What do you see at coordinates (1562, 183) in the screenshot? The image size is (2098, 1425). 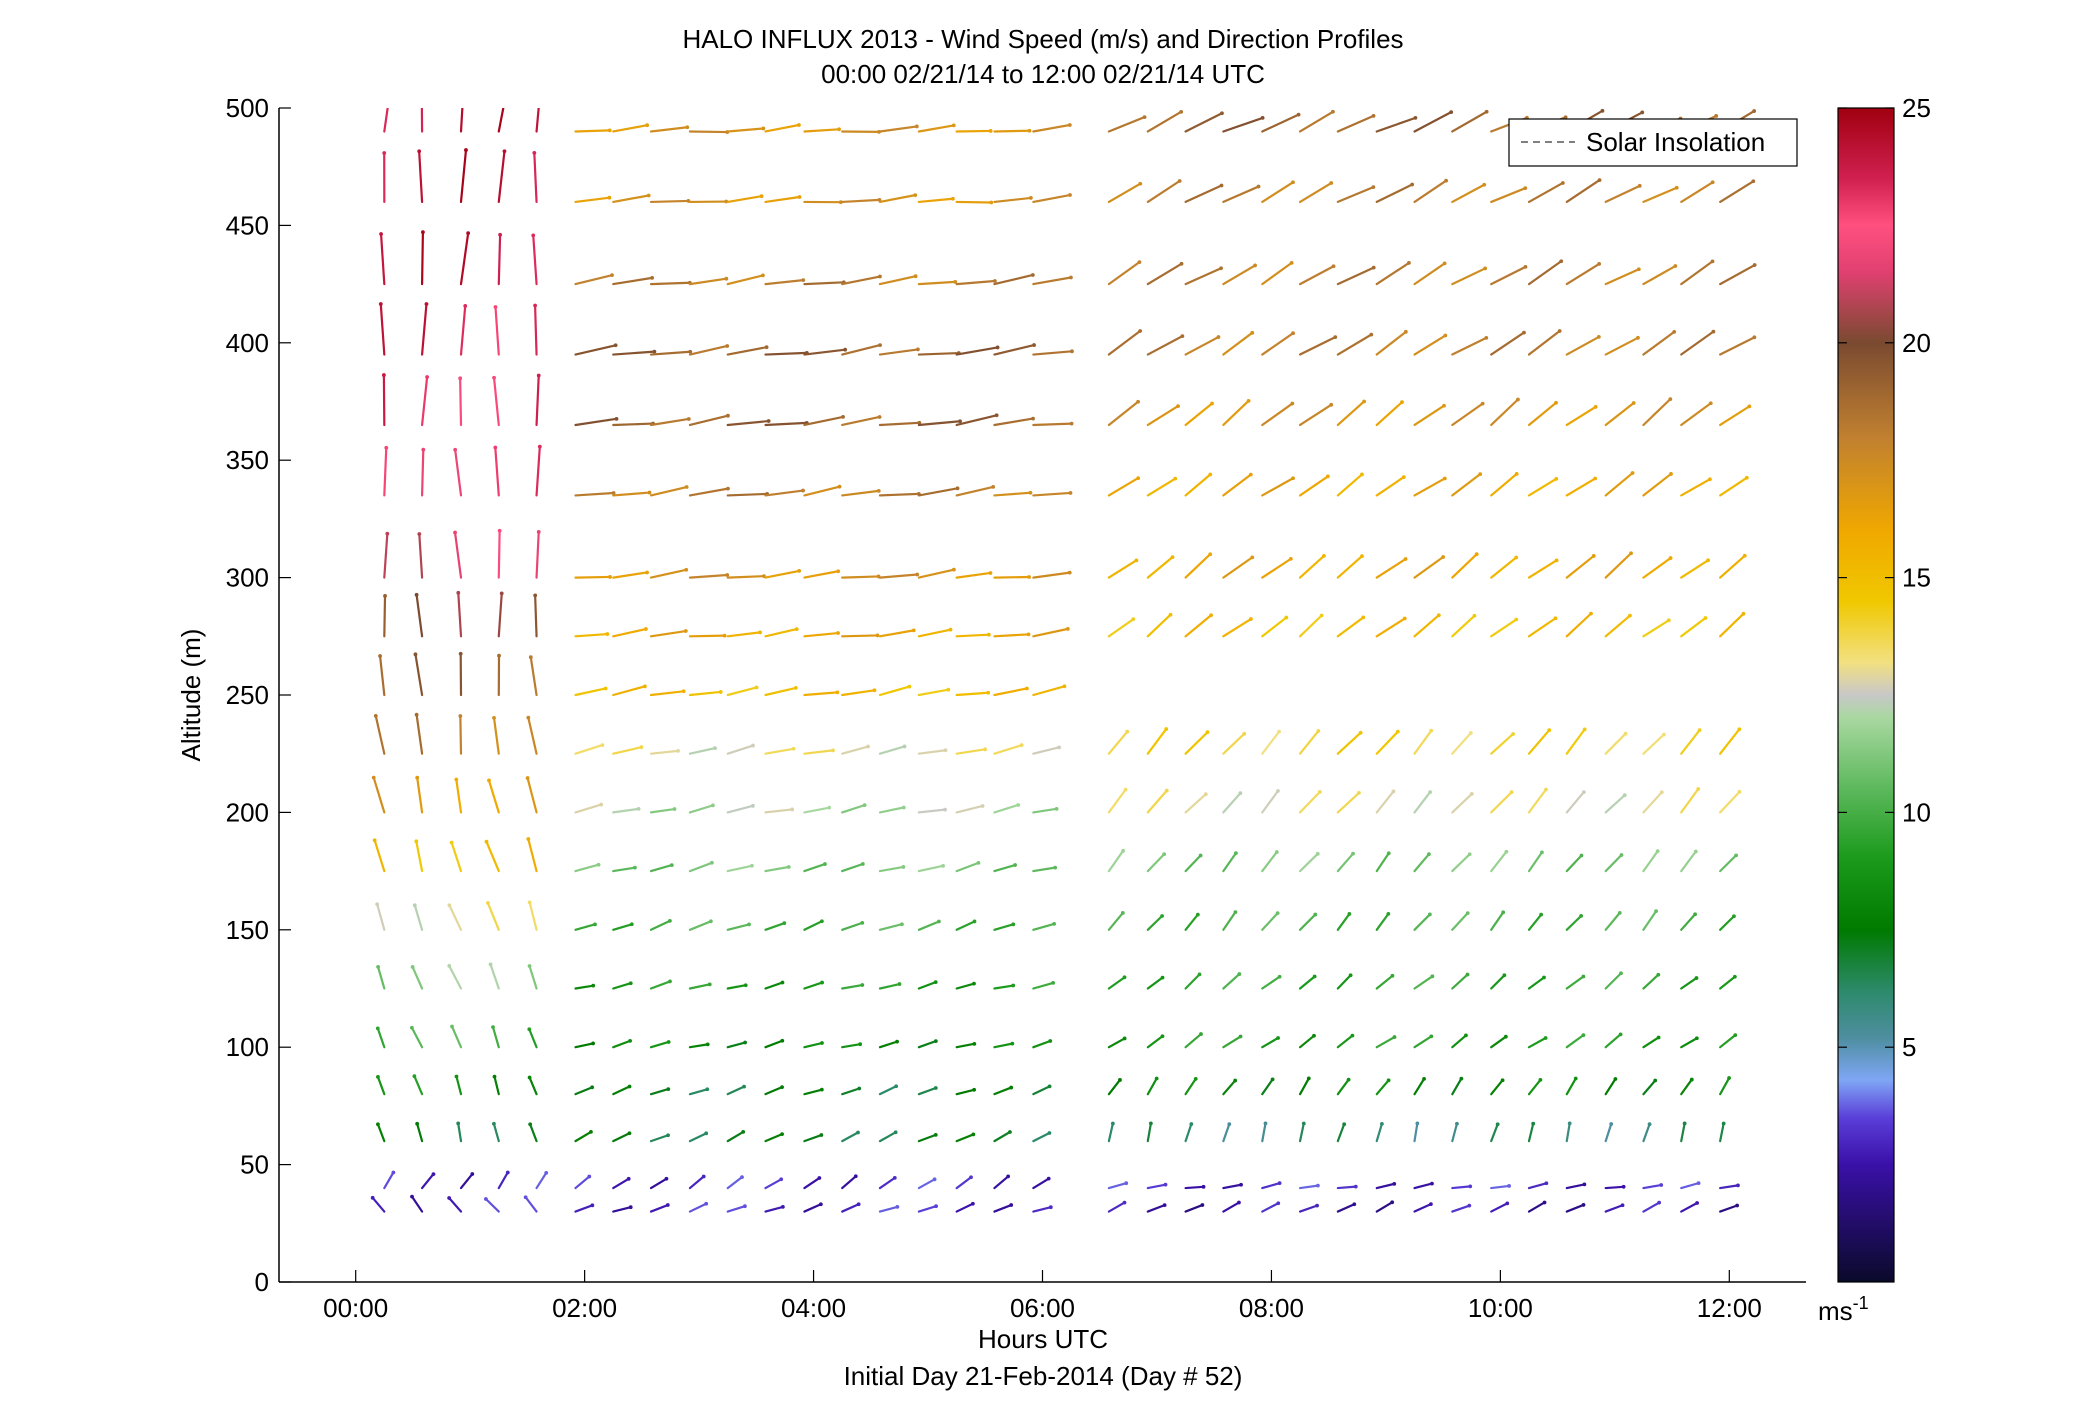 I see `wind-vector-late-11-1-head` at bounding box center [1562, 183].